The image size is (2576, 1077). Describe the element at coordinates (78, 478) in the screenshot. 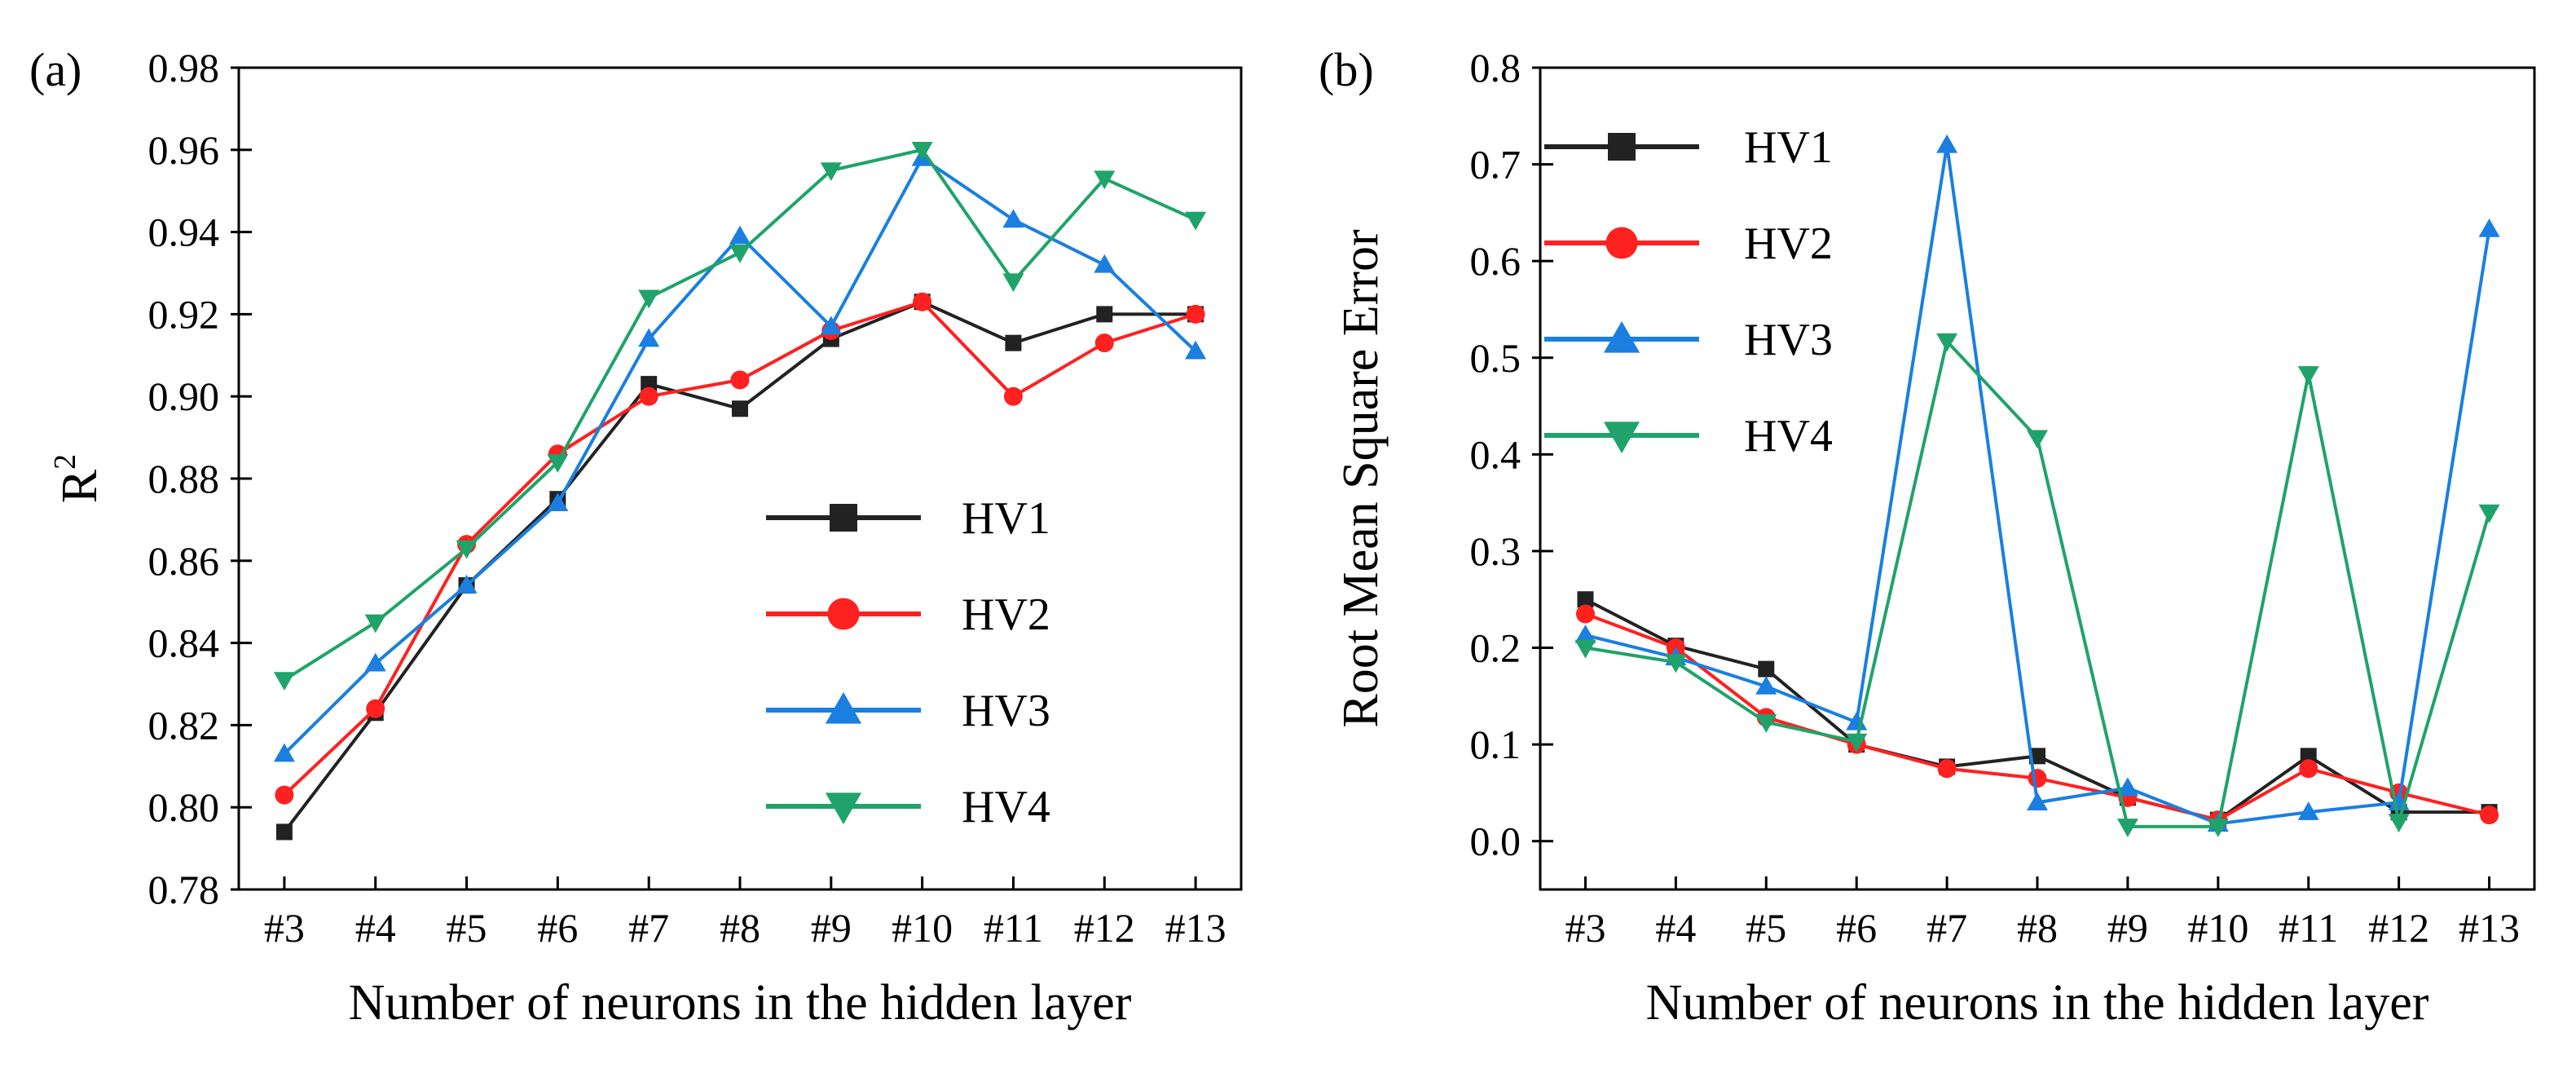

I see `y-axis-title: R2` at that location.